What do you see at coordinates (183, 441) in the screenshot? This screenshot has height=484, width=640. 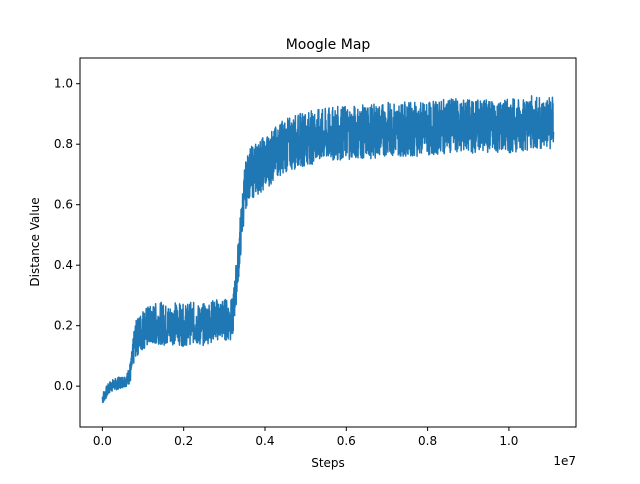 I see `x-tick-label: 0.2` at bounding box center [183, 441].